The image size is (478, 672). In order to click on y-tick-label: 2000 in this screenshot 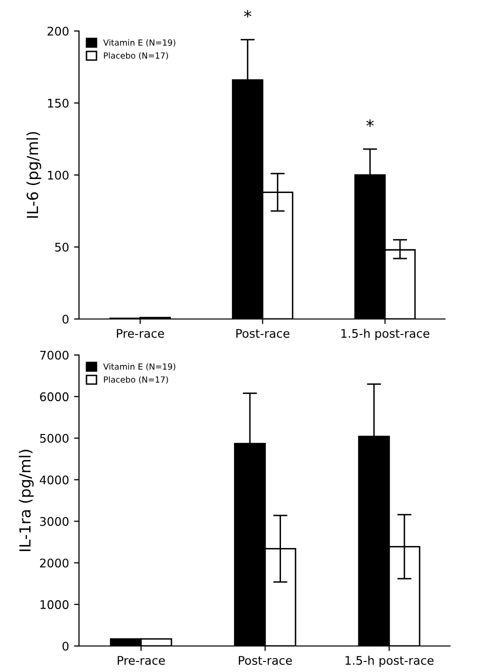, I will do `click(54, 563)`.